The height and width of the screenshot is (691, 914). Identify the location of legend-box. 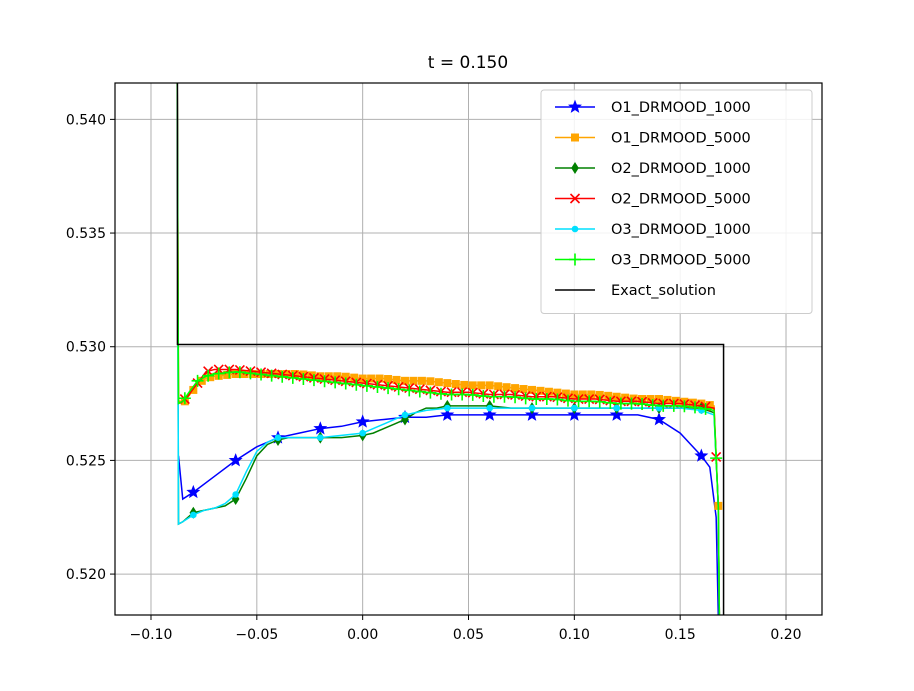
(676, 201).